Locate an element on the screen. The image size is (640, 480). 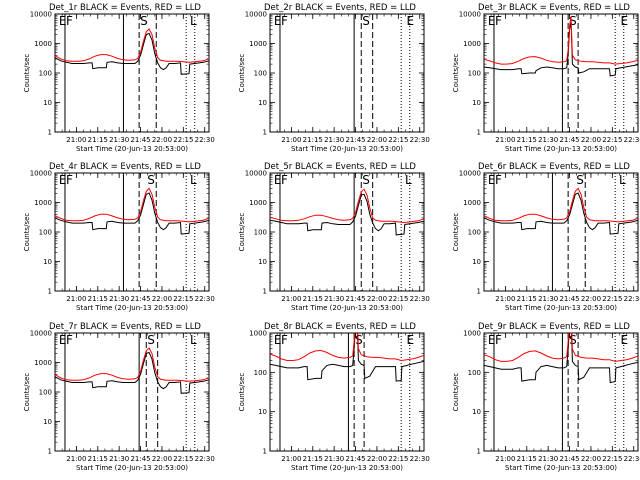
chart-title: Det_7r BLACK = Events, RED = LLD is located at coordinates (125, 327).